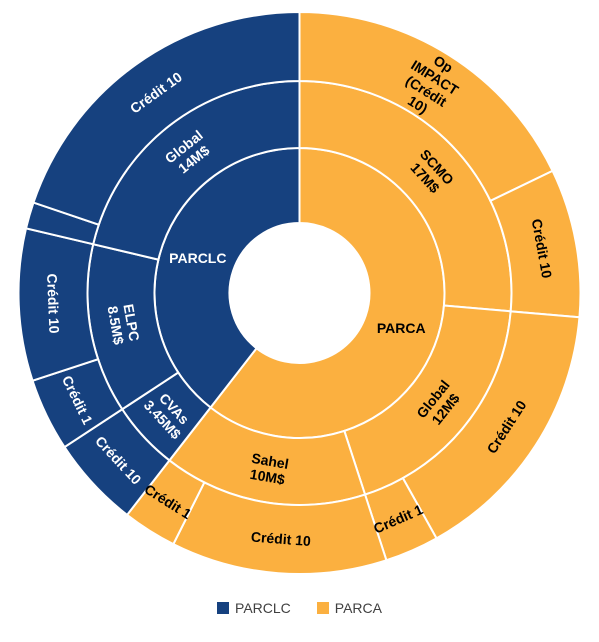  Describe the element at coordinates (358, 608) in the screenshot. I see `legend-label-parca: PARCA` at that location.